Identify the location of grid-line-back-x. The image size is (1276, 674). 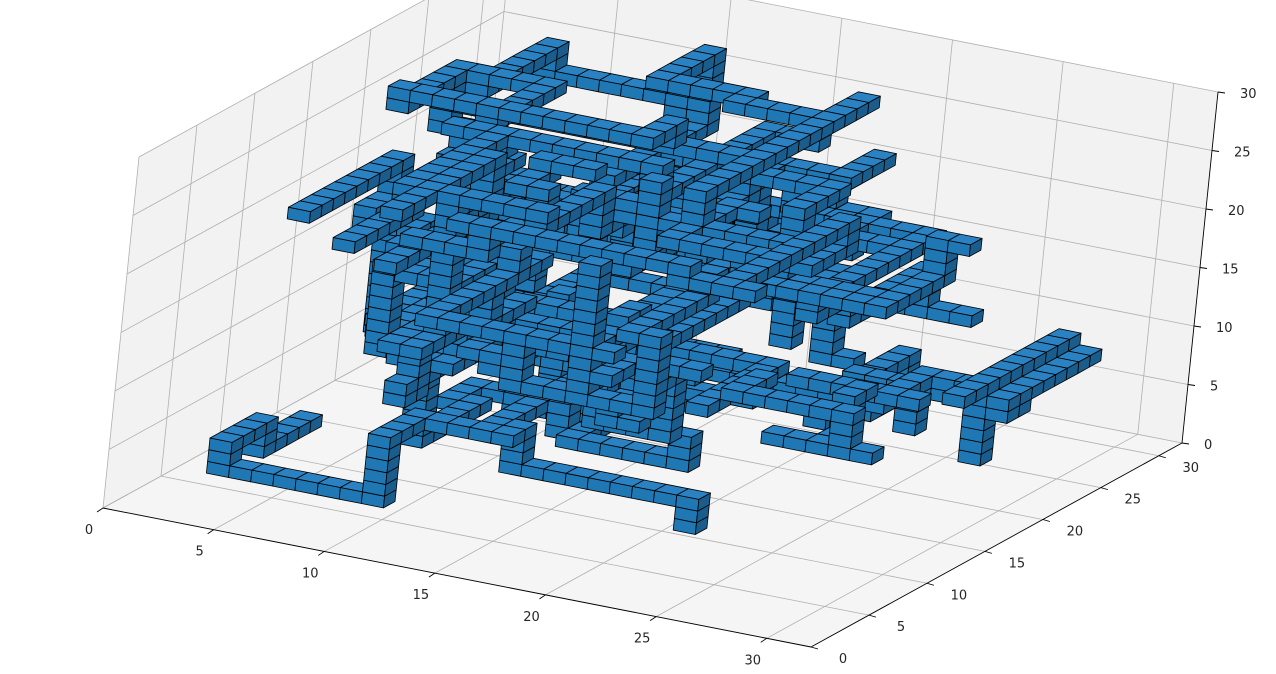
(1156, 259).